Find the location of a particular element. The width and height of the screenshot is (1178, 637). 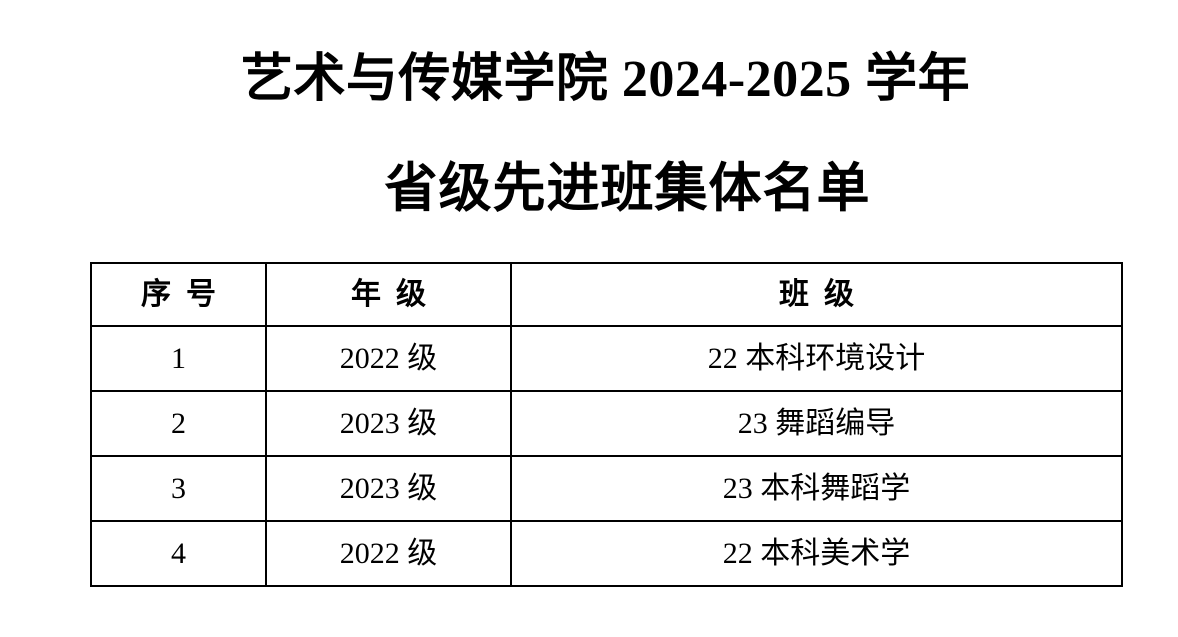

serial-cell: 1 is located at coordinates (178, 358).